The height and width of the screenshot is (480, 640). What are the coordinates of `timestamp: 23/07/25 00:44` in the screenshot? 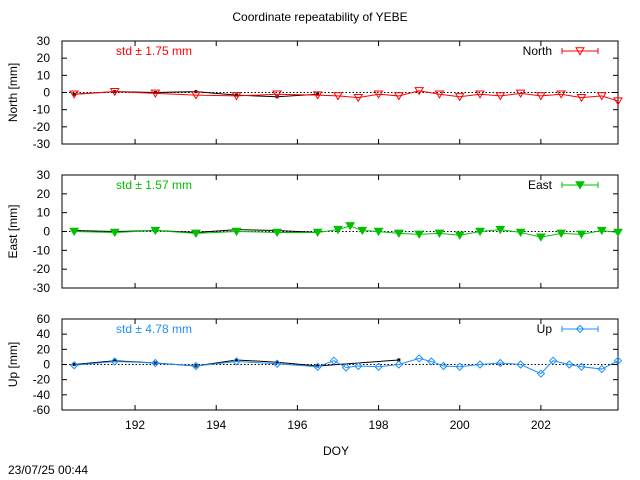 It's located at (48, 470).